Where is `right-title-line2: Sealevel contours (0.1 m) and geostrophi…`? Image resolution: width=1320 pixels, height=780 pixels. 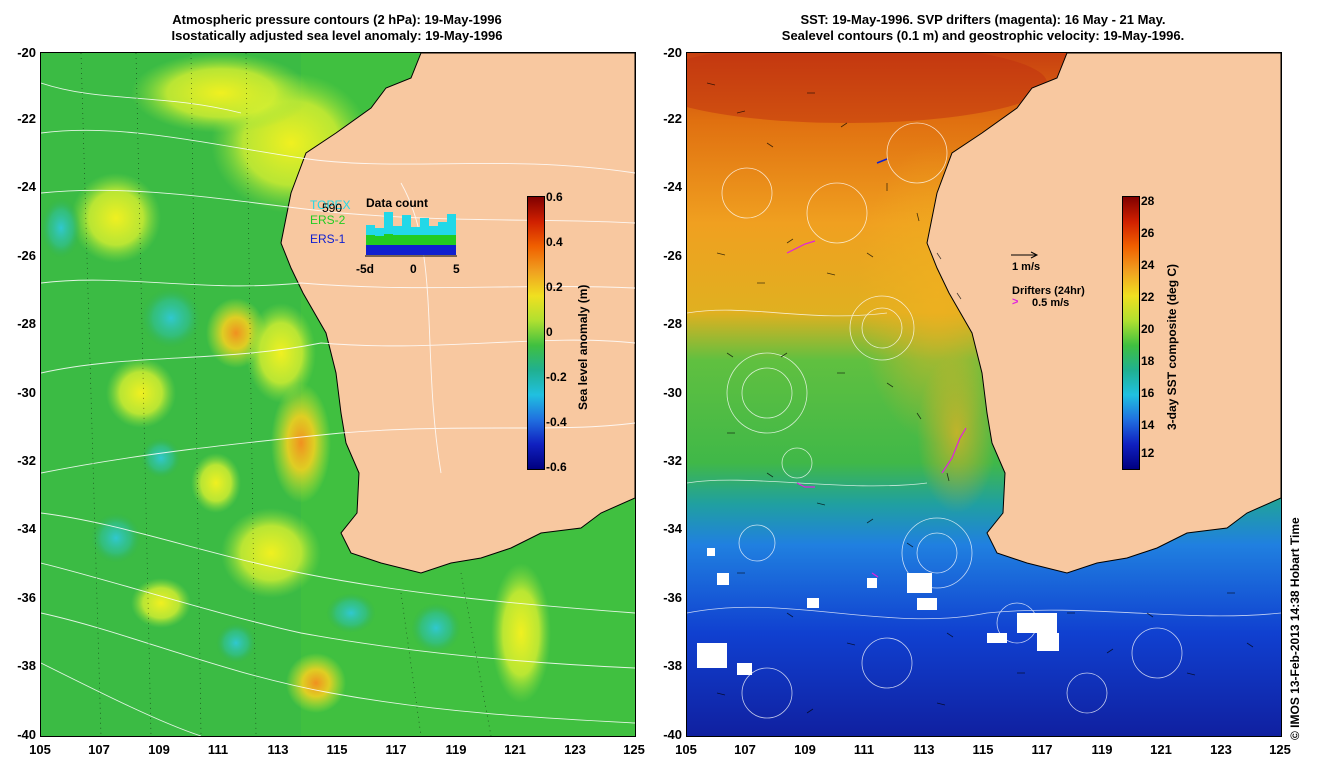 right-title-line2: Sealevel contours (0.1 m) and geostrophi… is located at coordinates (983, 35).